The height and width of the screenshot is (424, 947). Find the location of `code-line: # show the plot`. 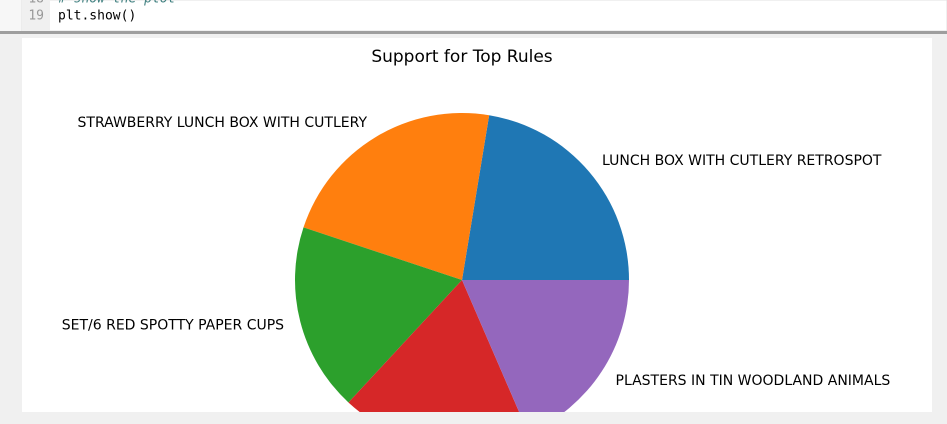

code-line: # show the plot is located at coordinates (116, 3).